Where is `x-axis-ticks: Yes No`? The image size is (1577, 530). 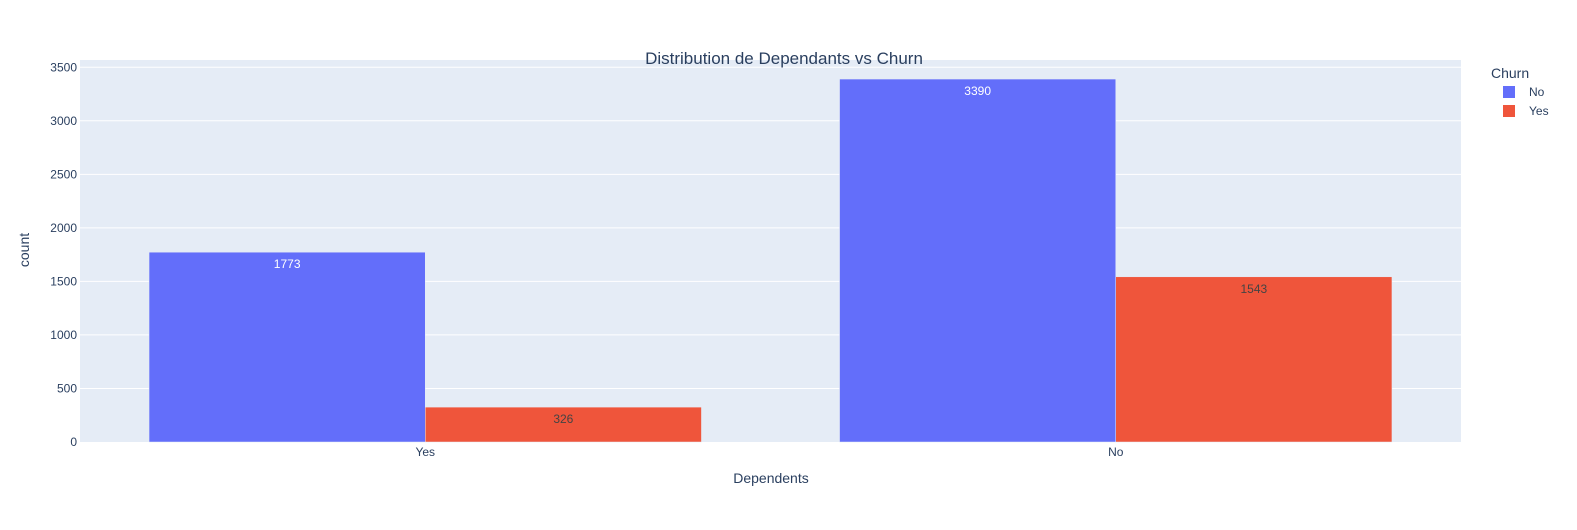
x-axis-ticks: Yes No is located at coordinates (769, 452).